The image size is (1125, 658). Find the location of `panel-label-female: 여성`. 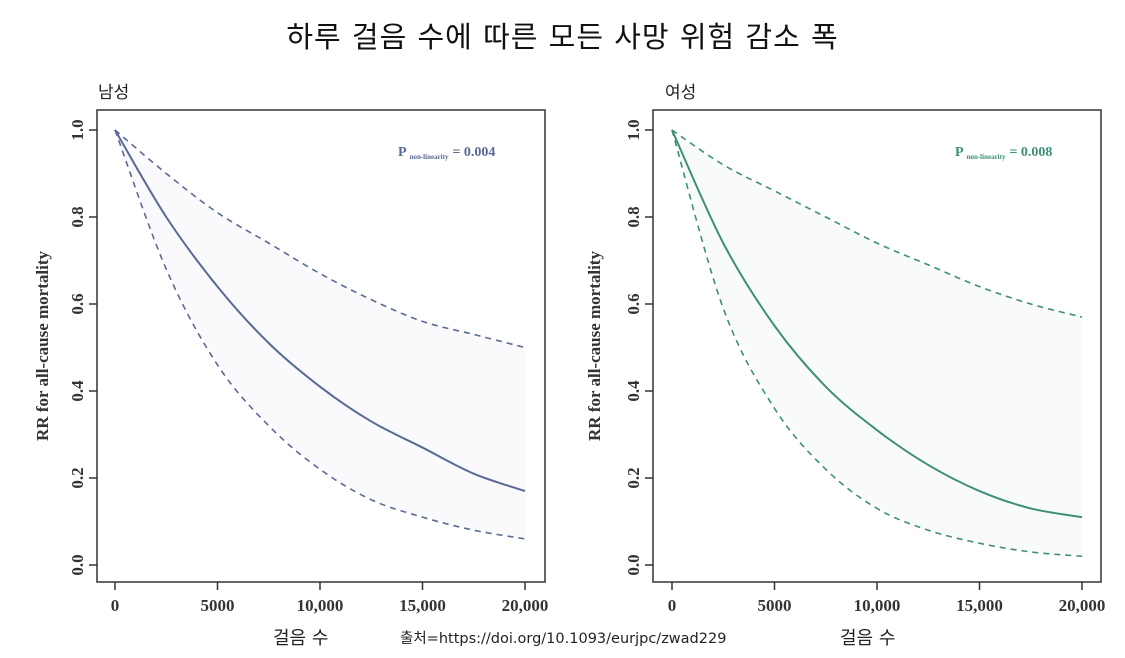

panel-label-female: 여성 is located at coordinates (681, 93).